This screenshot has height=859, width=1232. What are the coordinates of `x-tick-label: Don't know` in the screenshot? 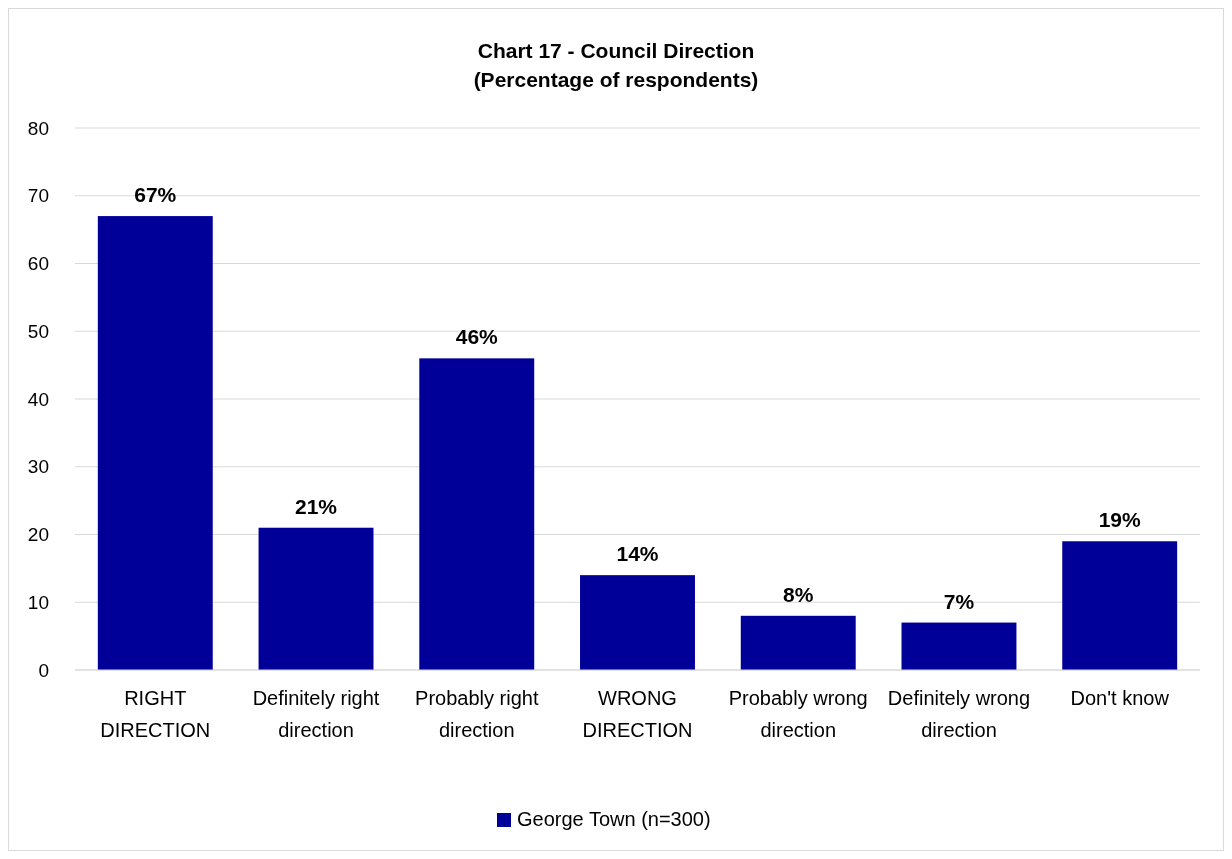 It's located at (1120, 698).